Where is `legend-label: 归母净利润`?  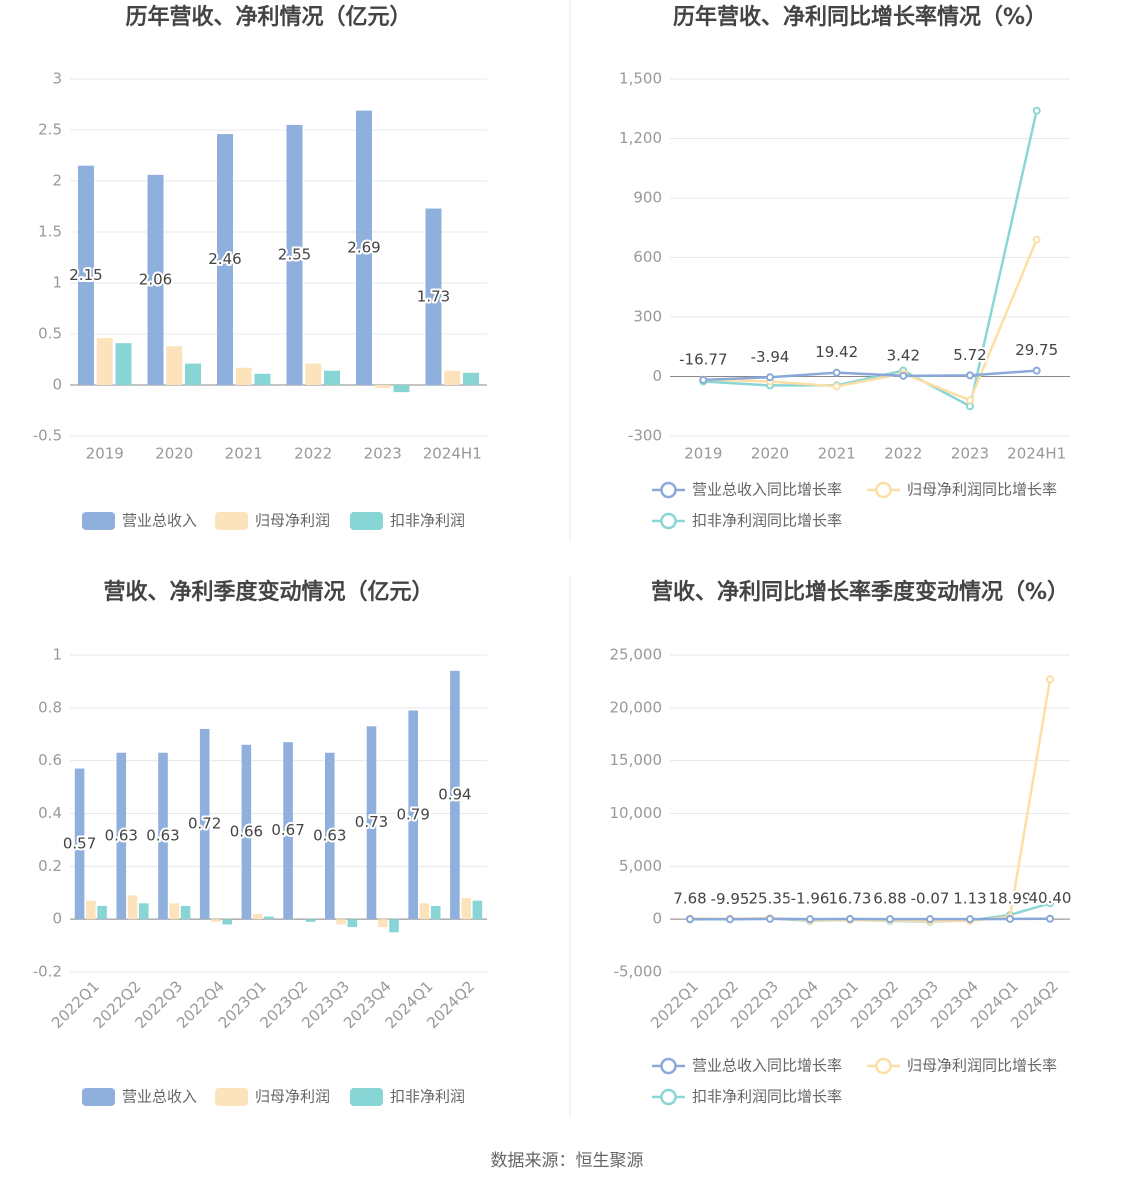 legend-label: 归母净利润 is located at coordinates (292, 521).